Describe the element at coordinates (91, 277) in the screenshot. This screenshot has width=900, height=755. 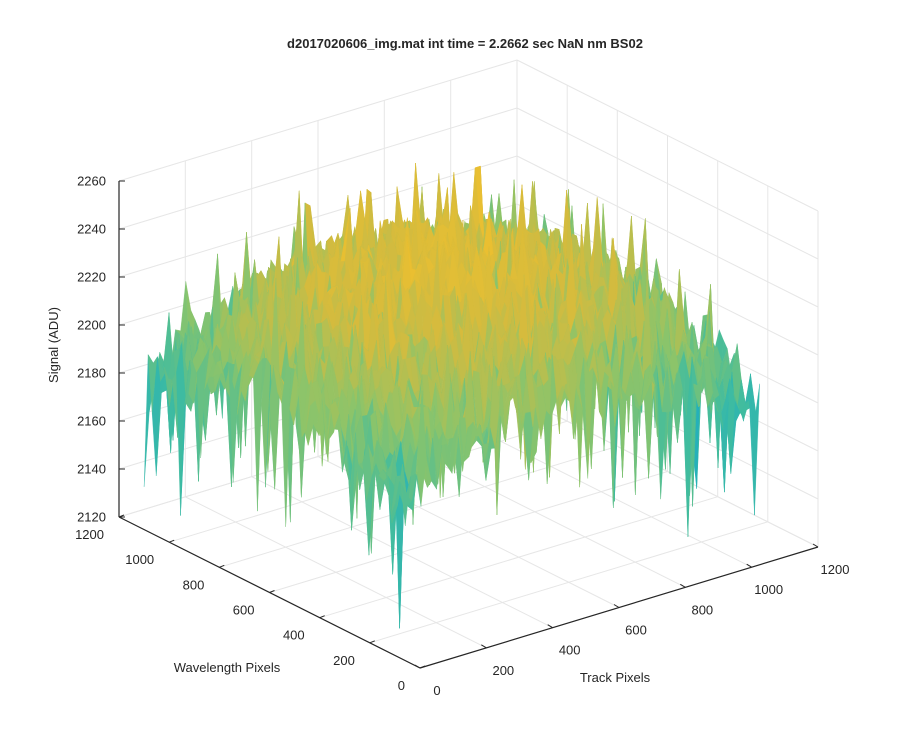
I see `z-tick-label: 2220` at that location.